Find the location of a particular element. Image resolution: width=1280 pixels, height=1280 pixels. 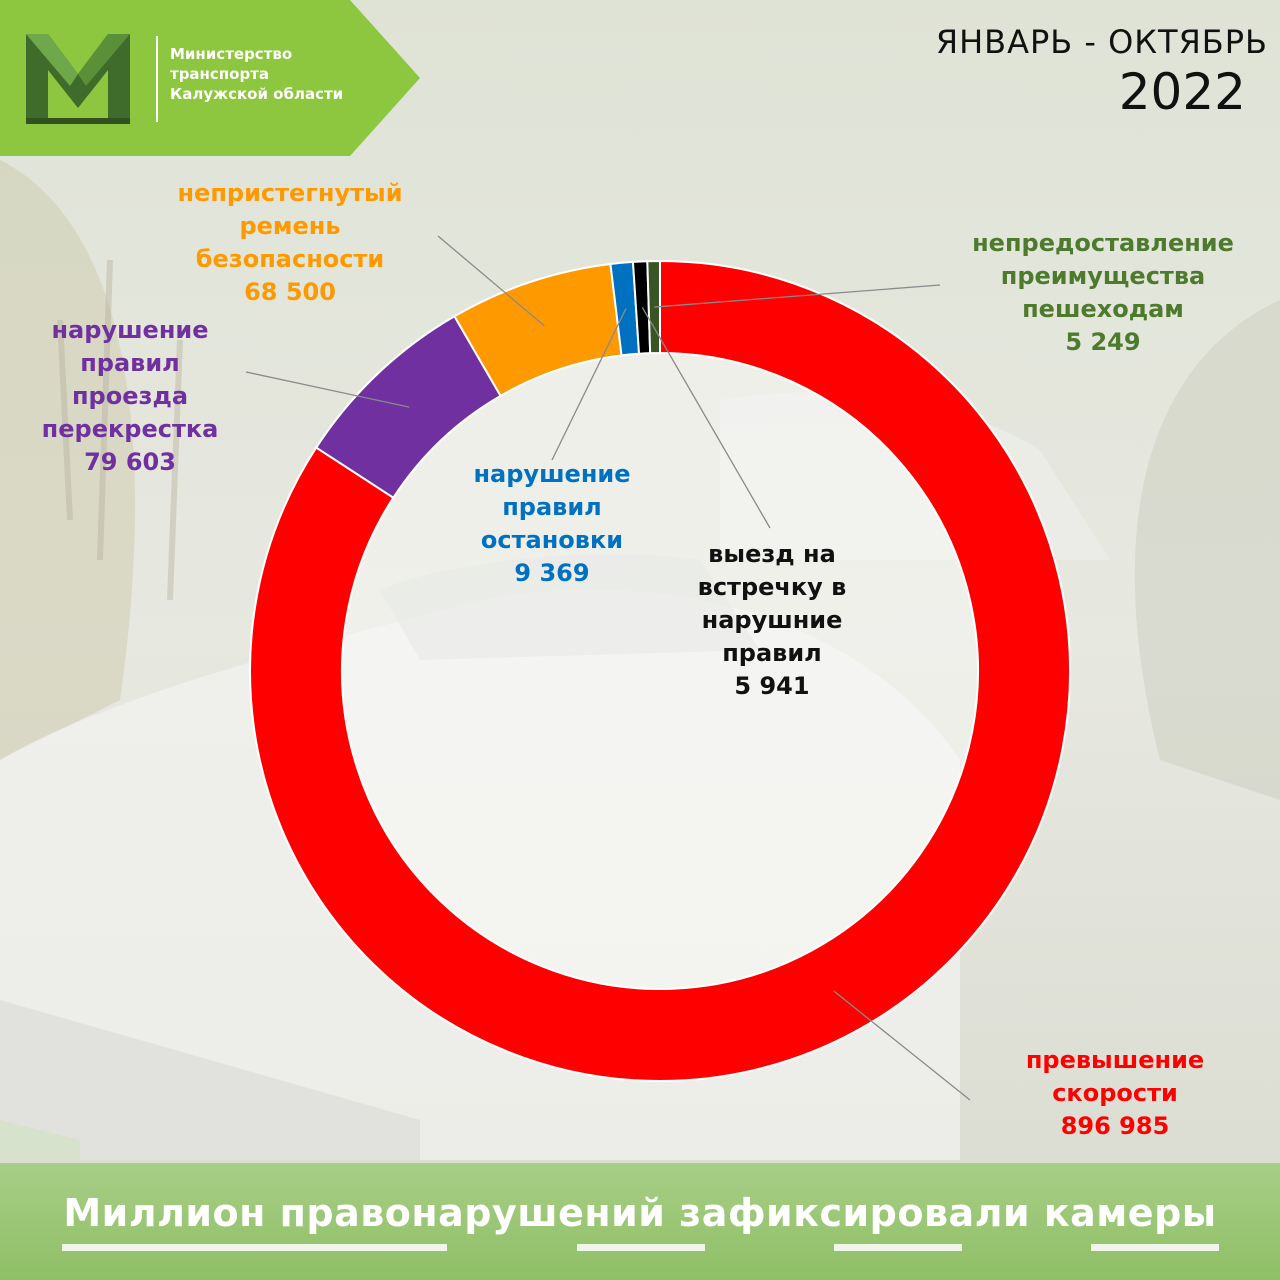

label-seatbelt-line: безопасности is located at coordinates (290, 259).